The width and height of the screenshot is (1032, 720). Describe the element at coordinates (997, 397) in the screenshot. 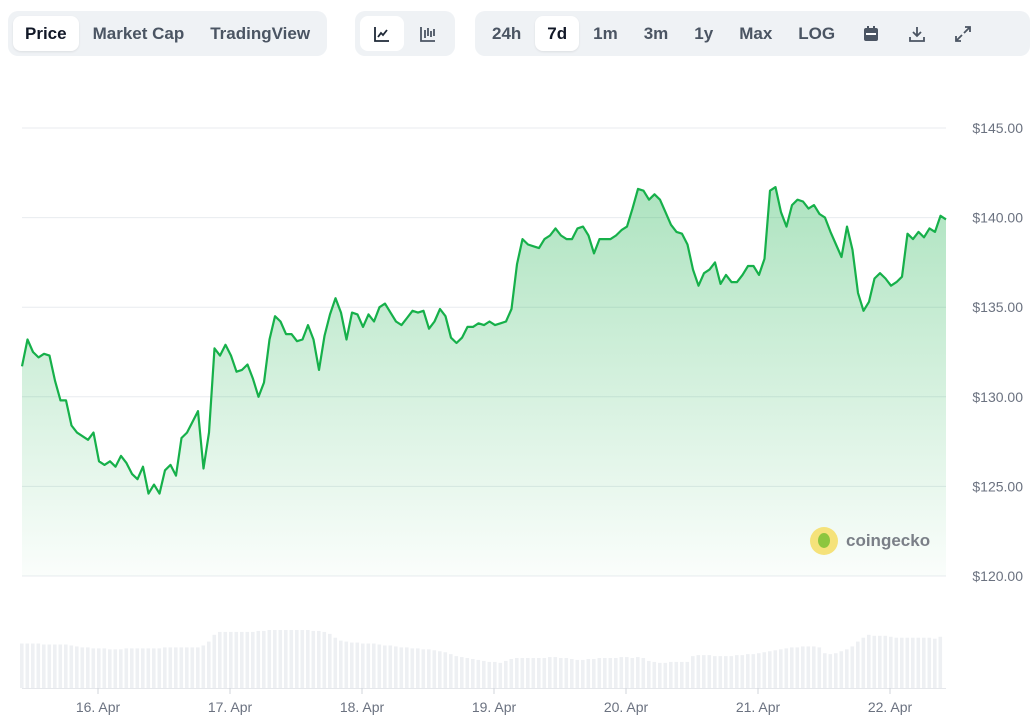

I see `y-tick-label: $130.00` at that location.